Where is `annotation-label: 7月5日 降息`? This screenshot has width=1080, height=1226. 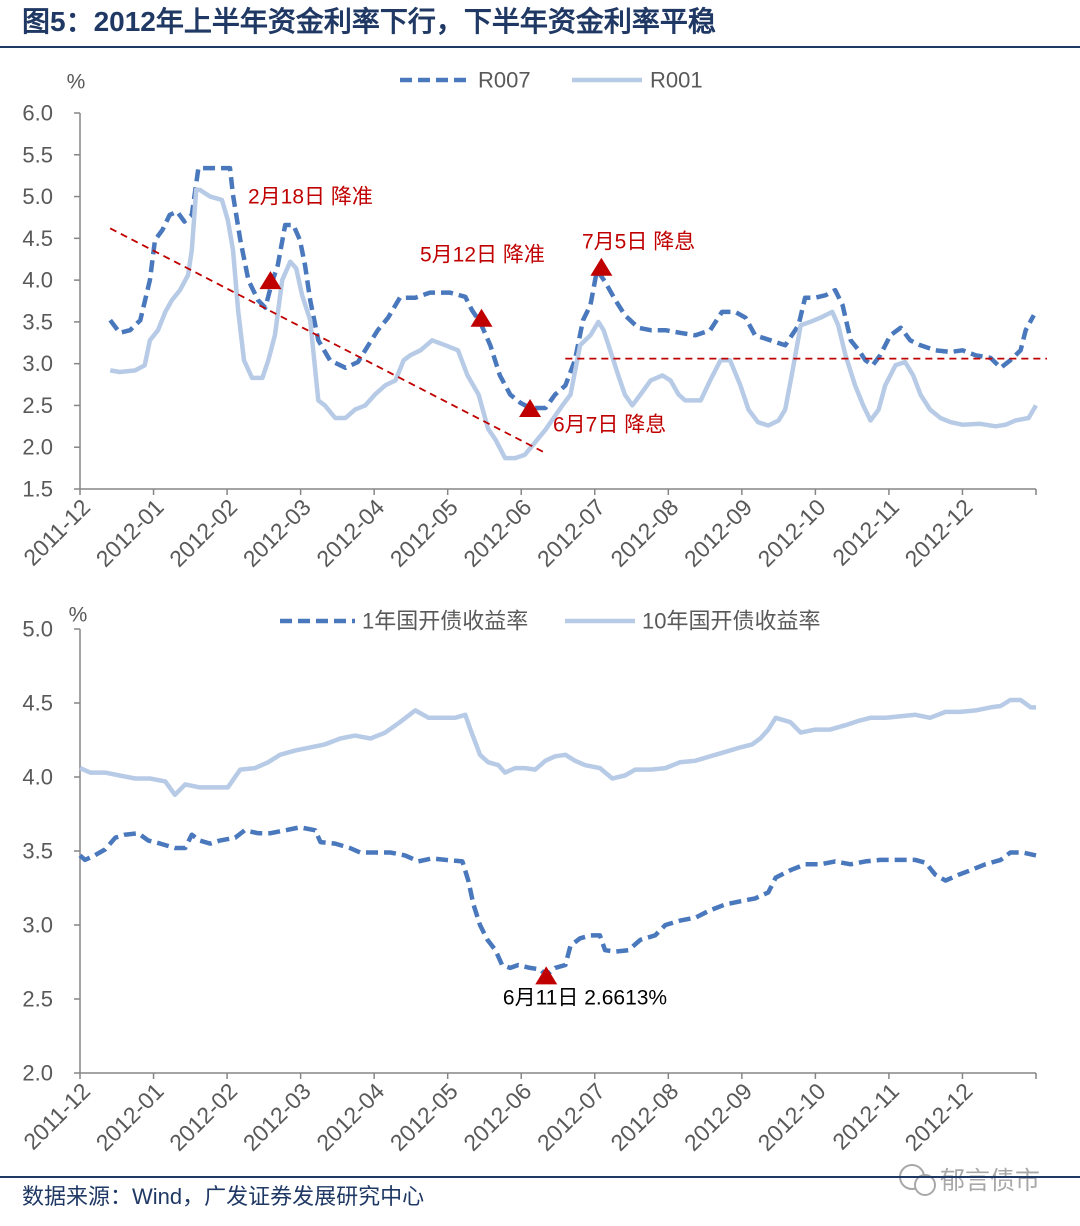 annotation-label: 7月5日 降息 is located at coordinates (638, 242).